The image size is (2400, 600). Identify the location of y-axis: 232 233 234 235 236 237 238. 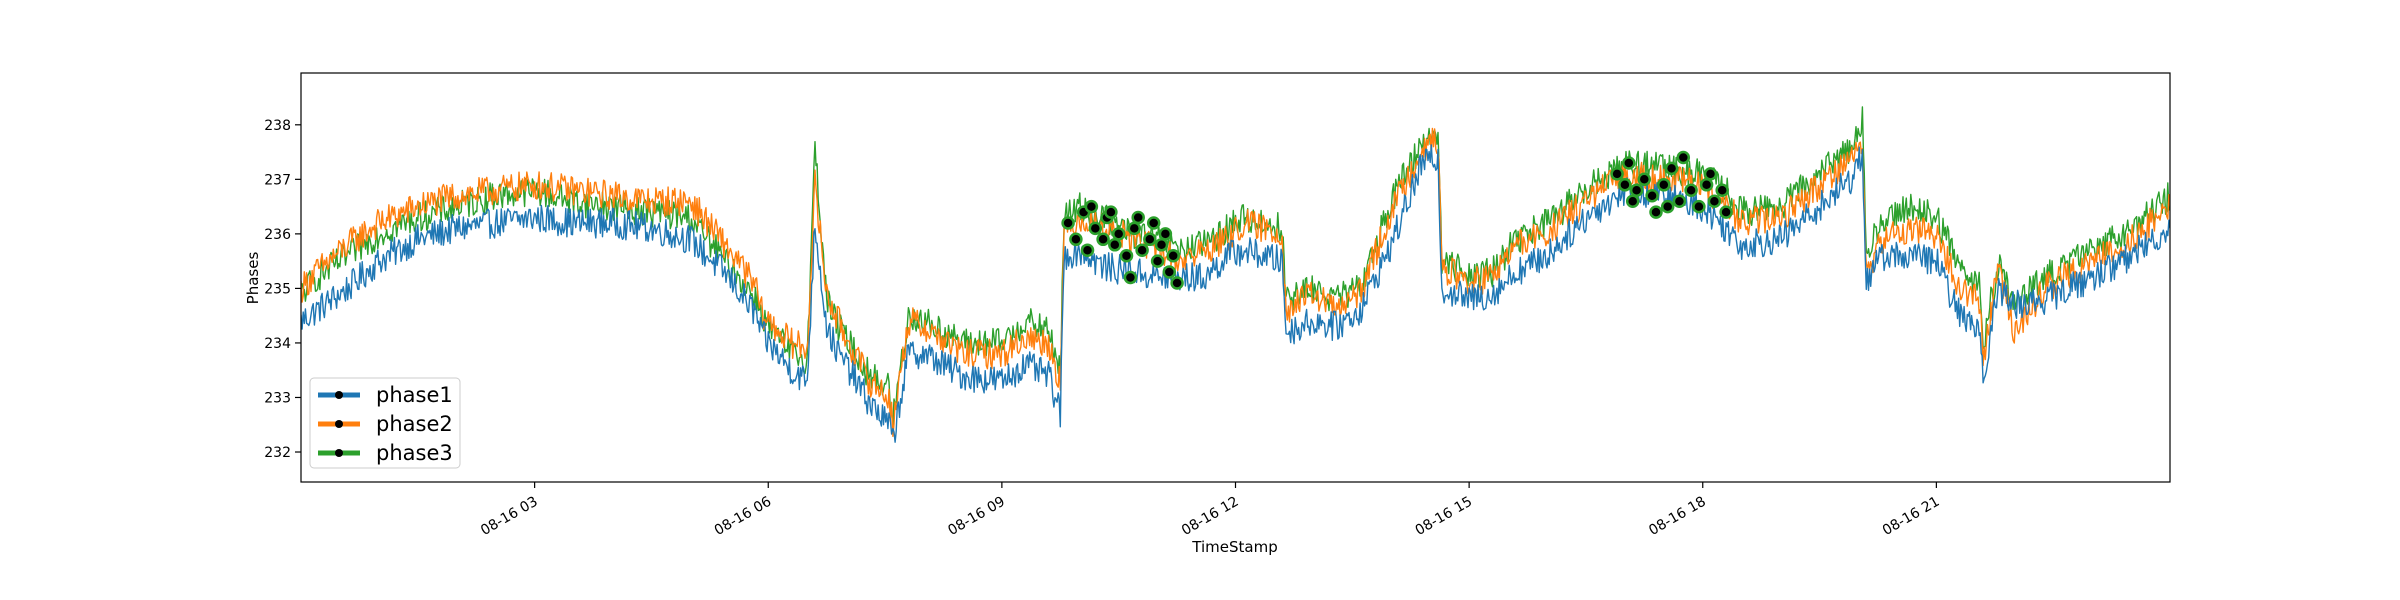
(282, 289).